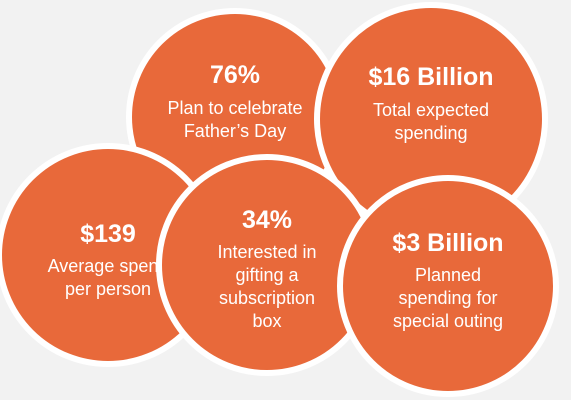 The height and width of the screenshot is (400, 571). I want to click on stat-description: Planned spending for special outing, so click(448, 298).